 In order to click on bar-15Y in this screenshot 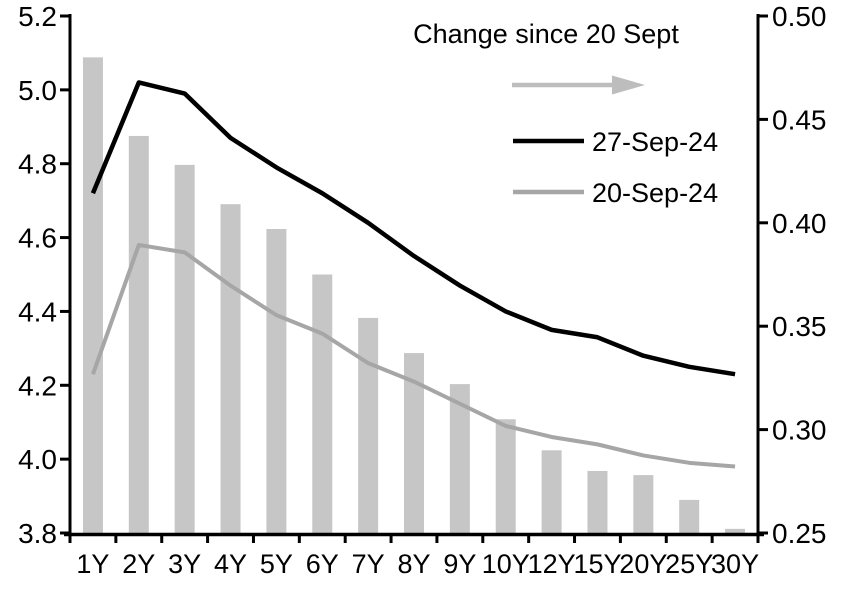, I will do `click(597, 501)`.